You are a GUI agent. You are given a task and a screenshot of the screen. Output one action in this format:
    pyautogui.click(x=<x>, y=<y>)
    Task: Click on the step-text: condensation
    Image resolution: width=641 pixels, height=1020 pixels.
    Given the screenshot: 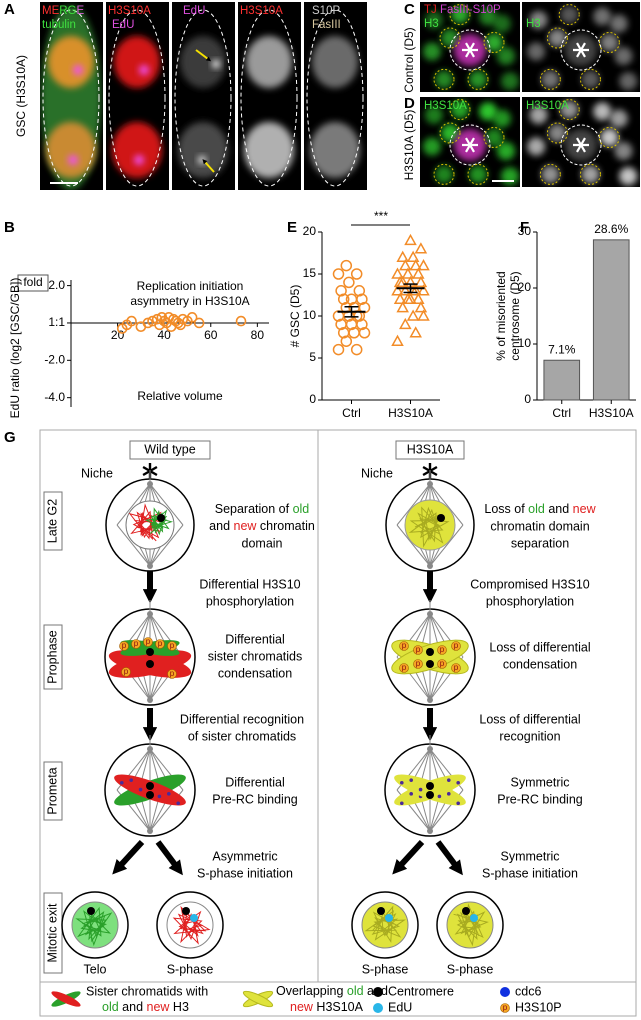 What is the action you would take?
    pyautogui.click(x=255, y=673)
    